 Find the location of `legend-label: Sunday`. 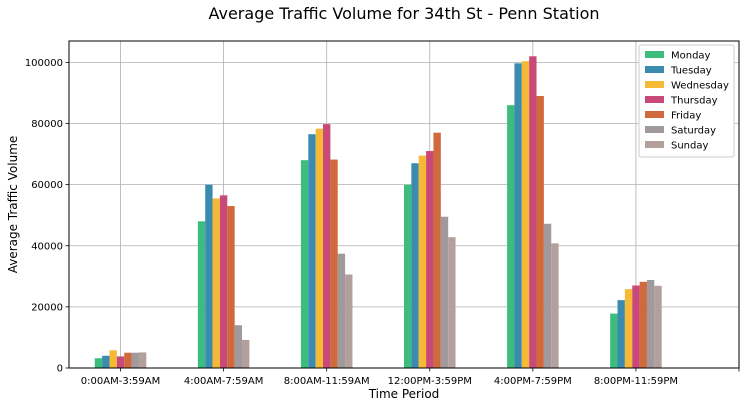

legend-label: Sunday is located at coordinates (689, 146).